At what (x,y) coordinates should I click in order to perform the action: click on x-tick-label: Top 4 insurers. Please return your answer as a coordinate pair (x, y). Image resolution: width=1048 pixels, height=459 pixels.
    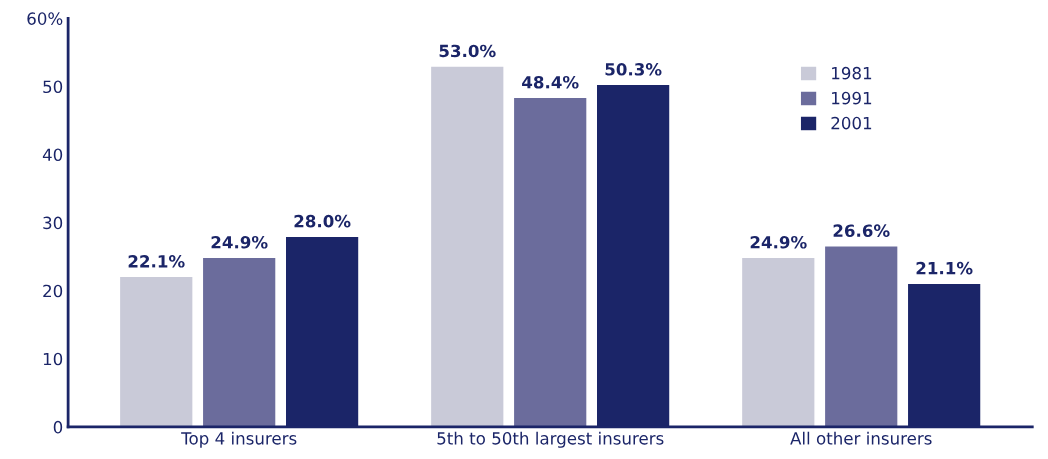
    Looking at the image, I should click on (239, 439).